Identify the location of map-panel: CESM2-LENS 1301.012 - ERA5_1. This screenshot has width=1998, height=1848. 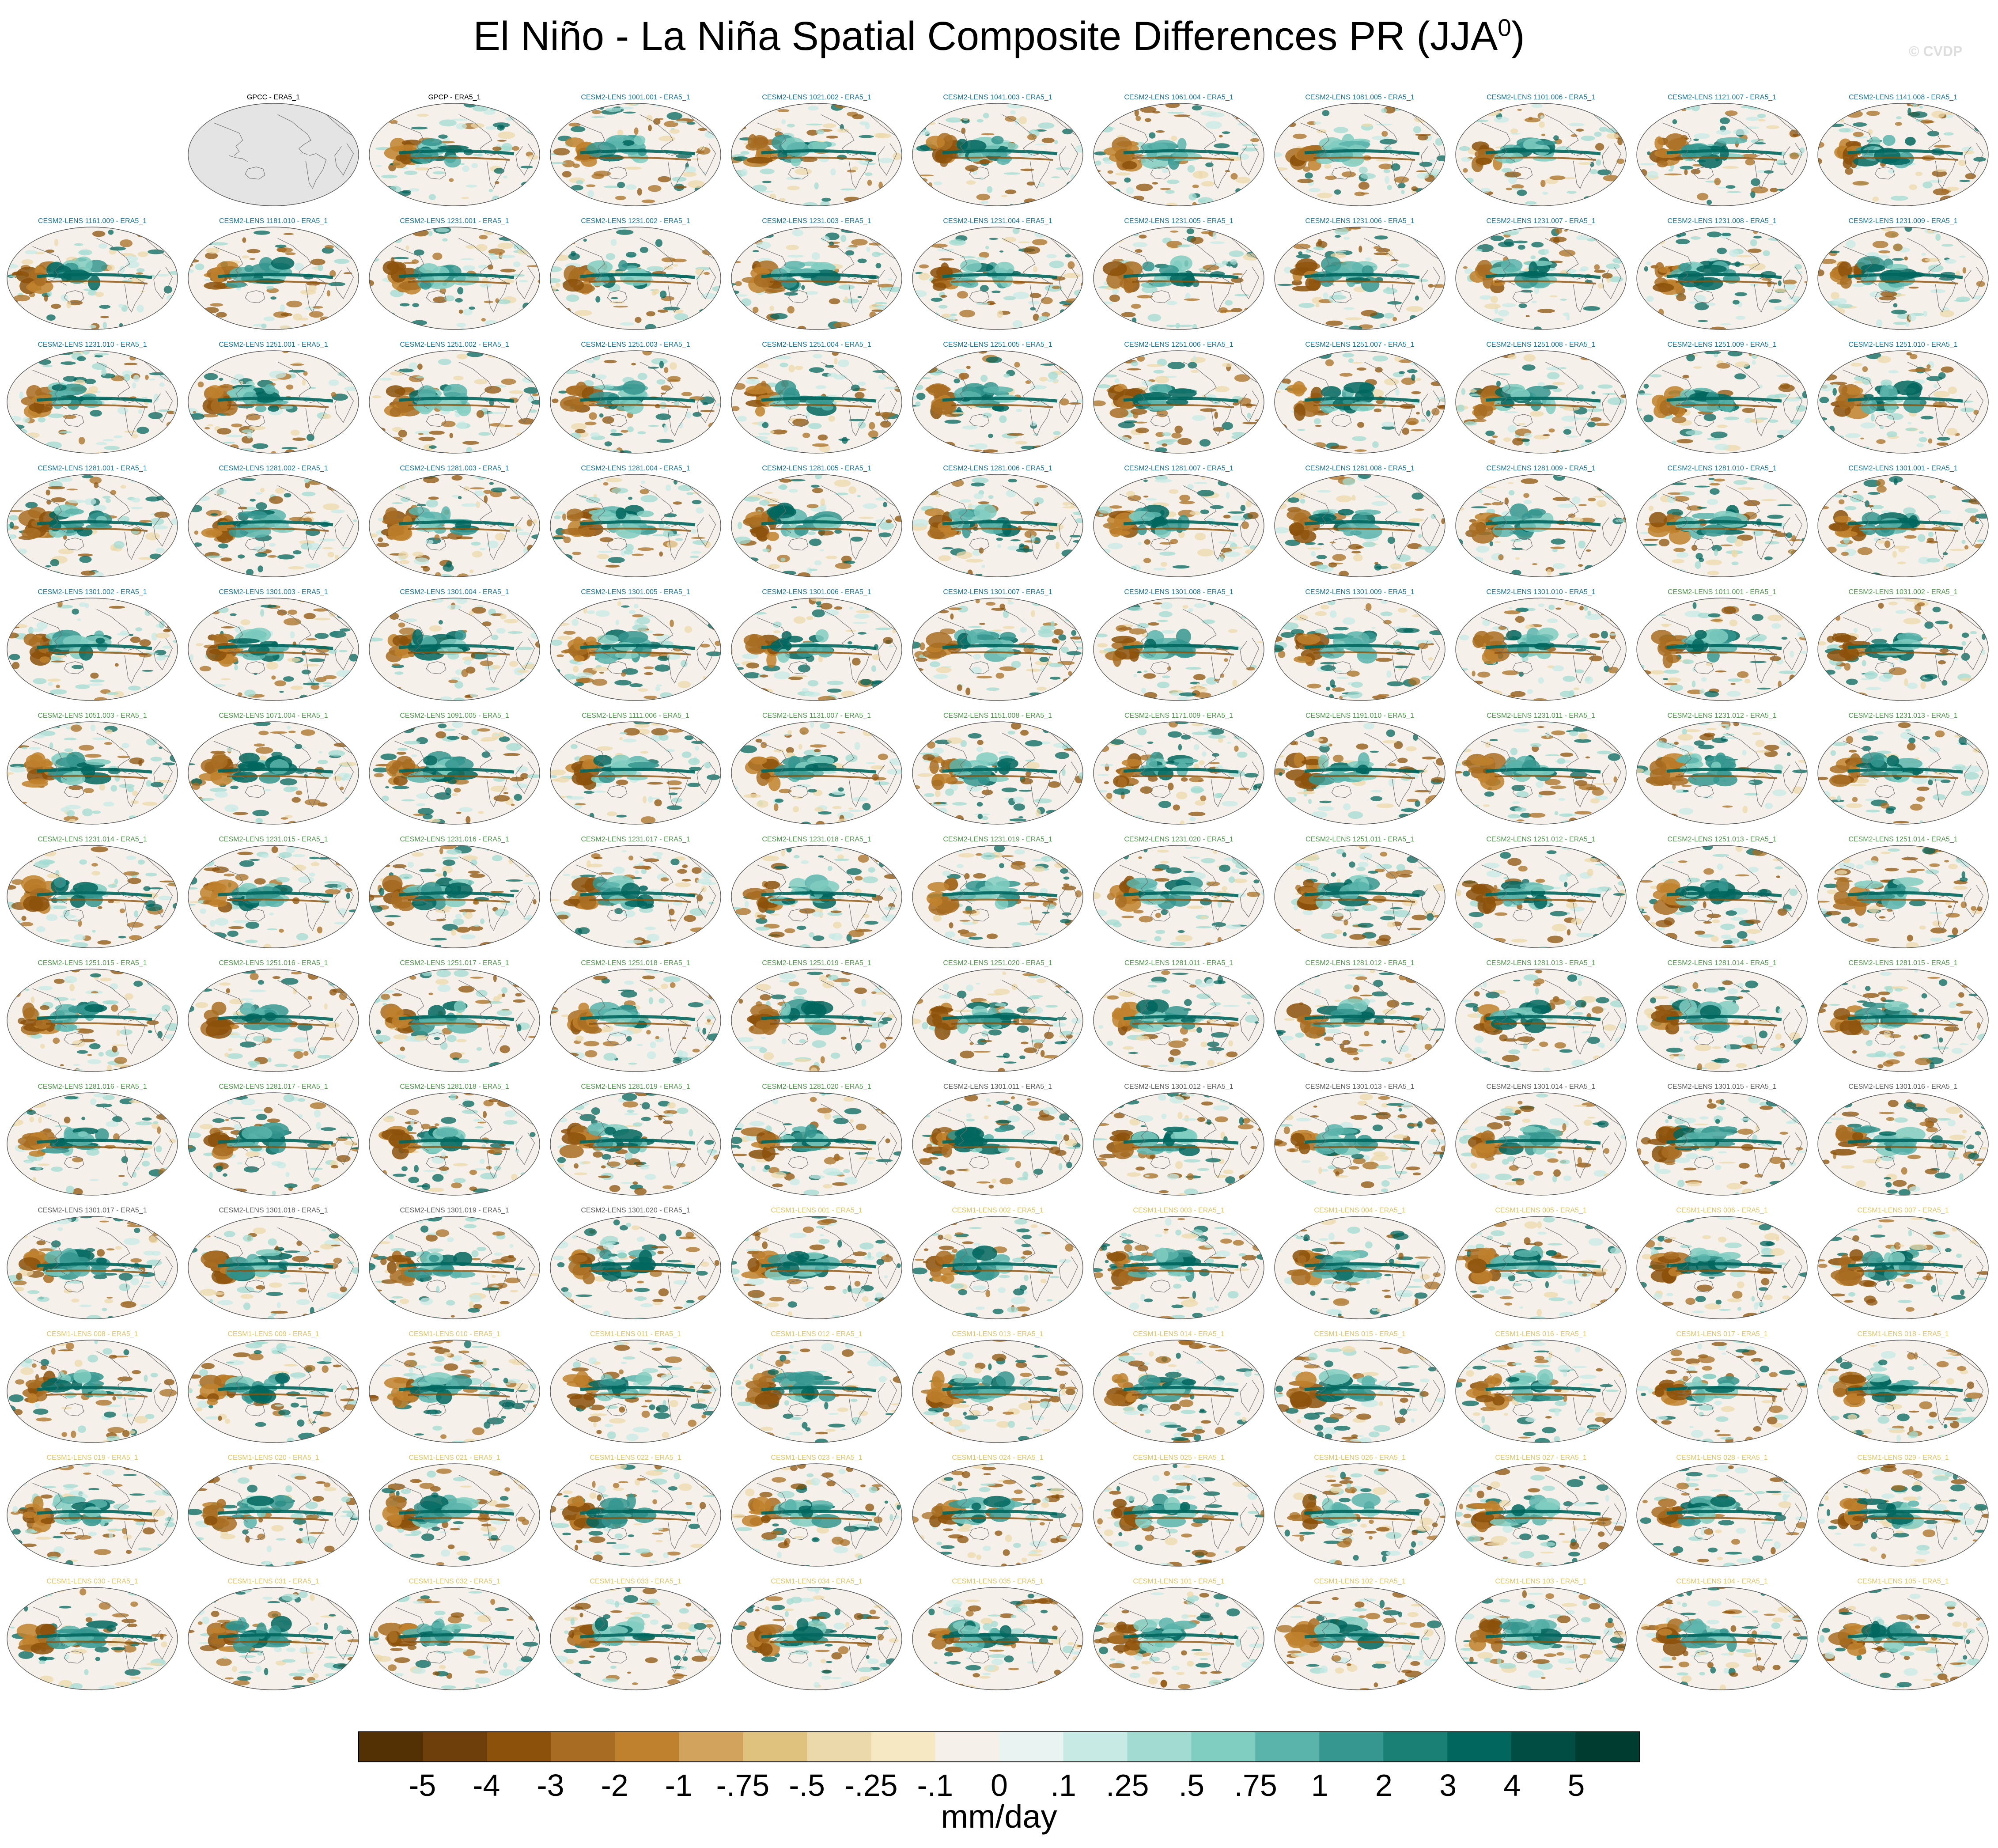
(1178, 1142).